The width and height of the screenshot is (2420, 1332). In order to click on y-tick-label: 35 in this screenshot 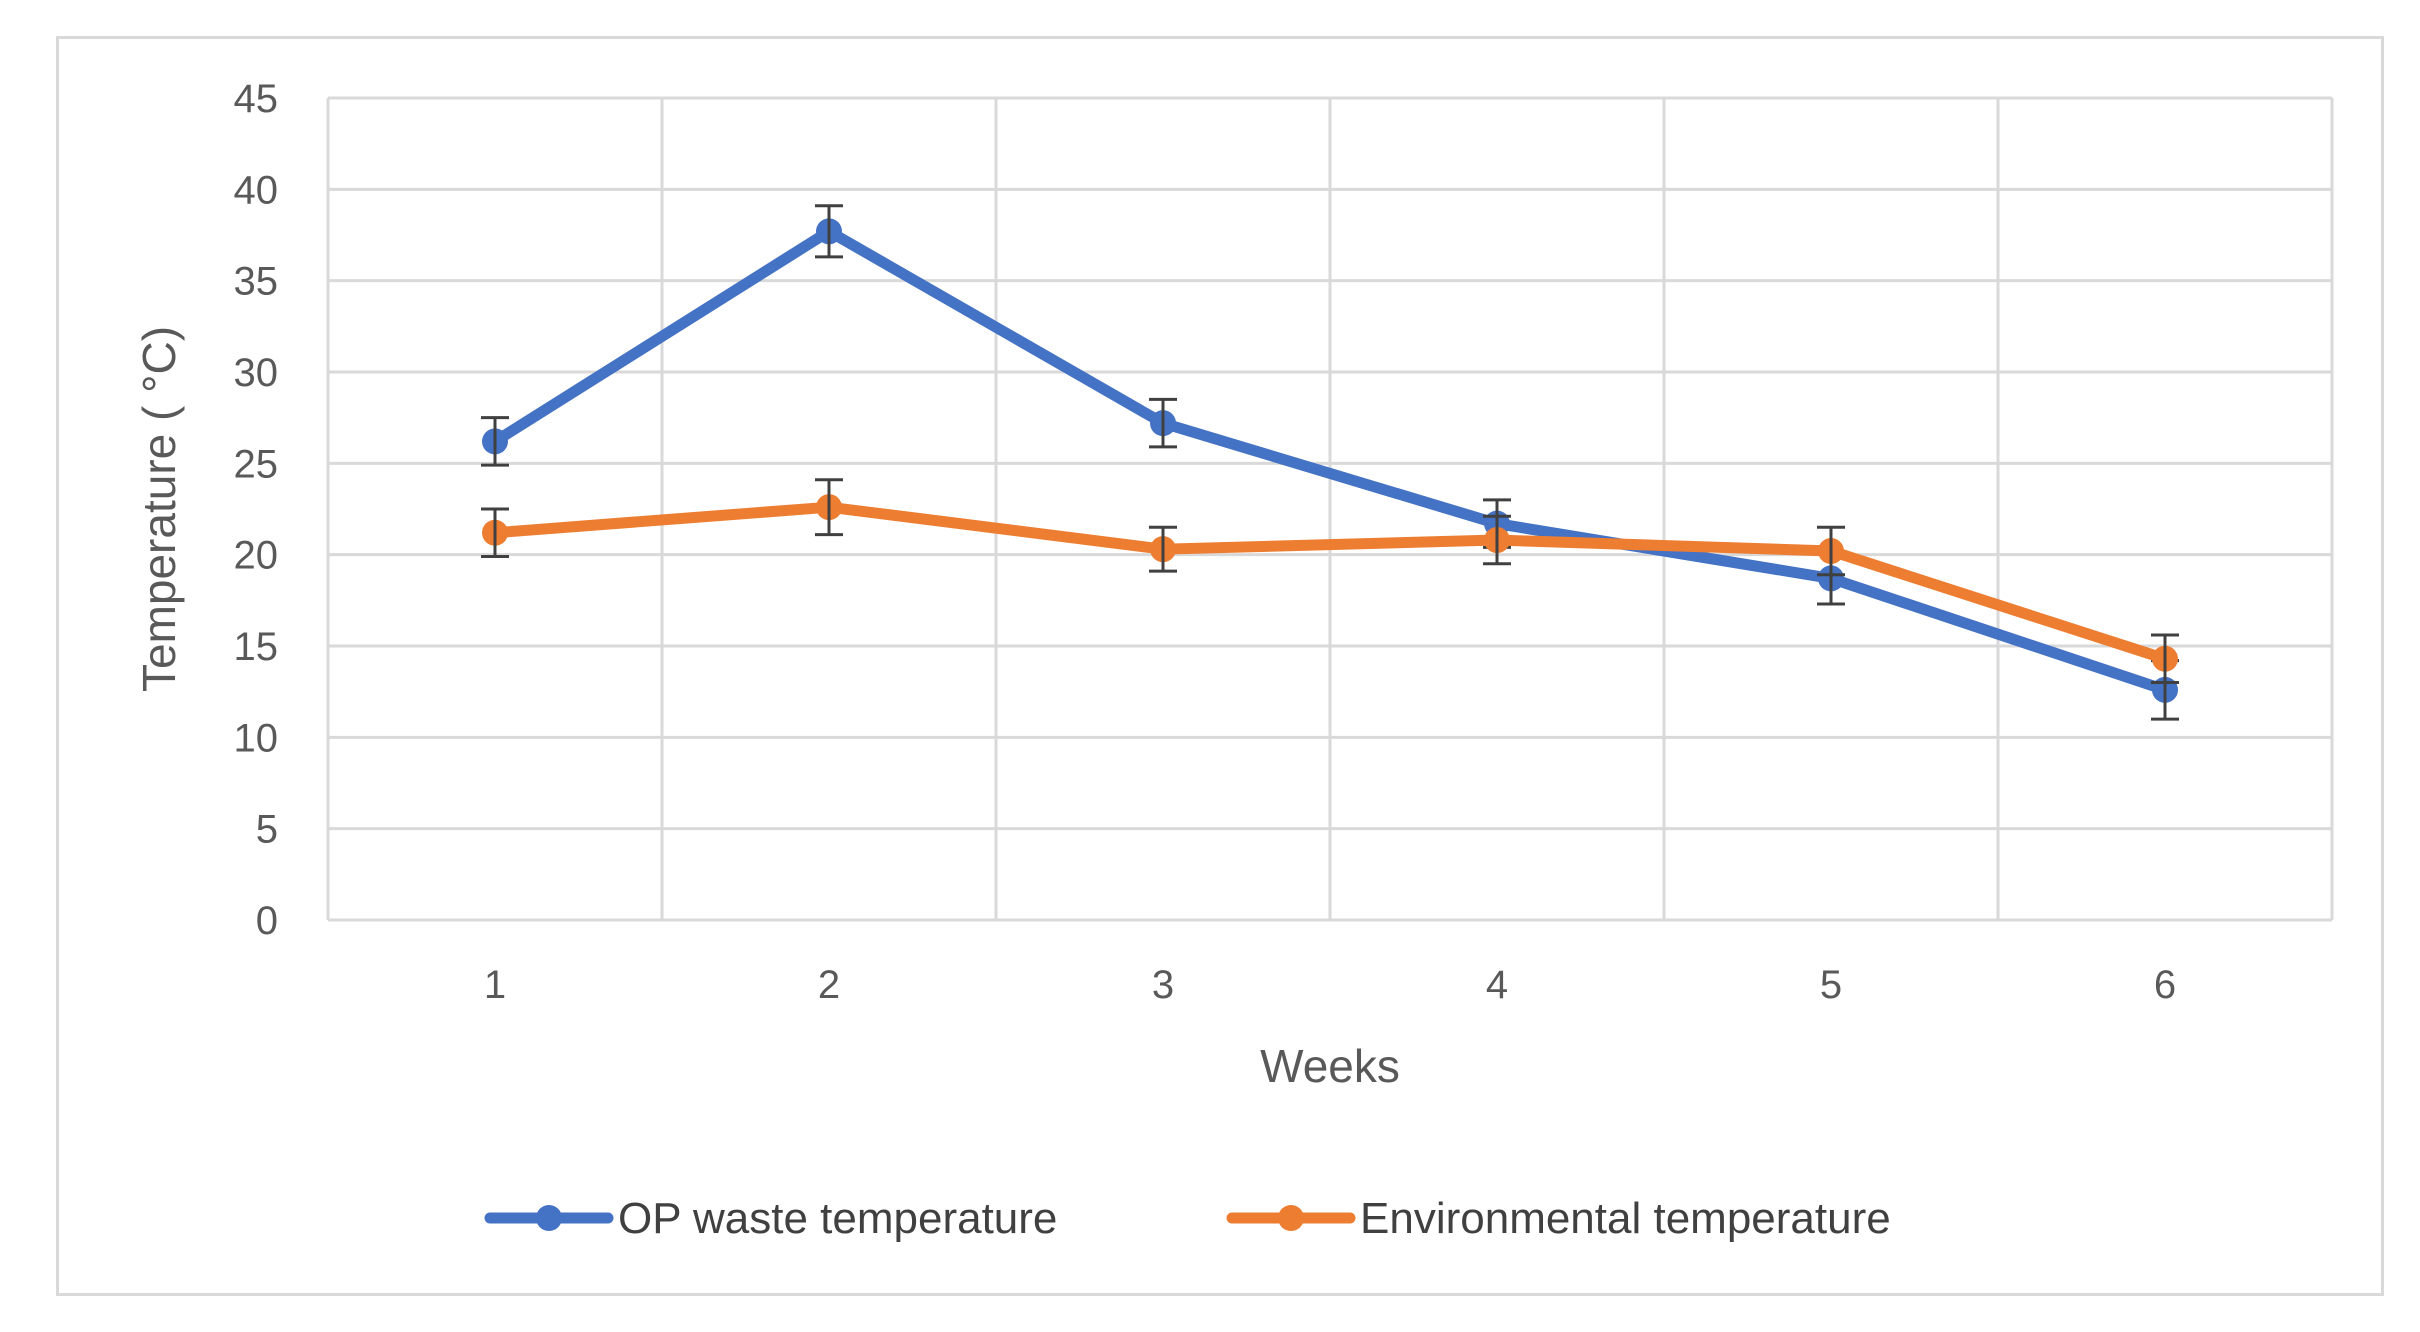, I will do `click(256, 282)`.